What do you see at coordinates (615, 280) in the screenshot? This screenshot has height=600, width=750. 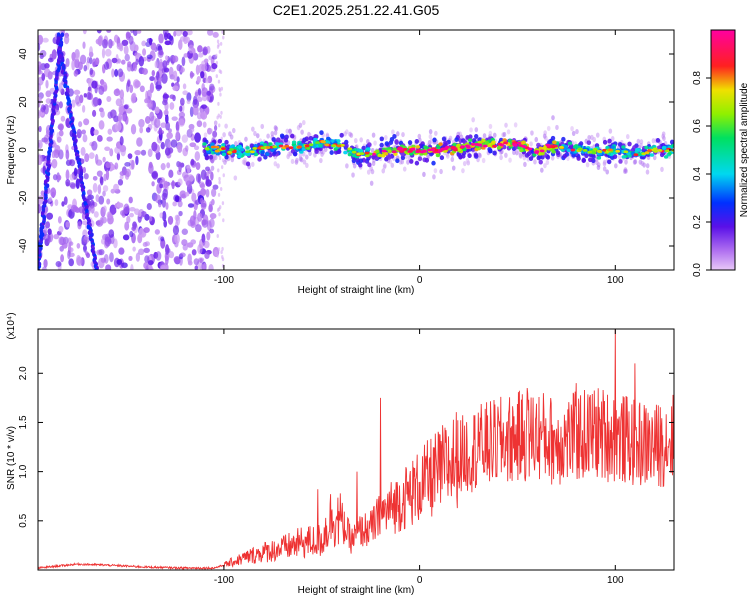 I see `x-tick-label: 100` at bounding box center [615, 280].